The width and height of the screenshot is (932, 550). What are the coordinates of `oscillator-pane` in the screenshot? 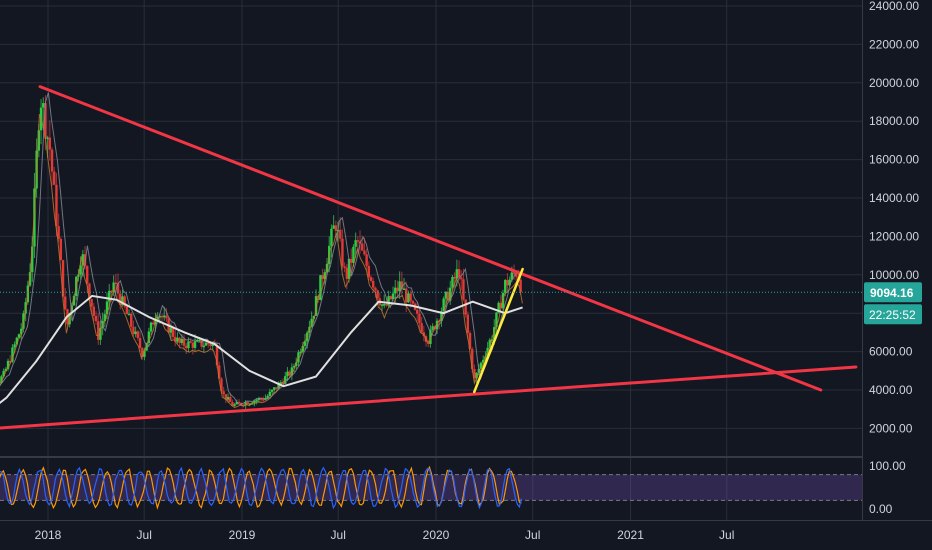 It's located at (431, 487).